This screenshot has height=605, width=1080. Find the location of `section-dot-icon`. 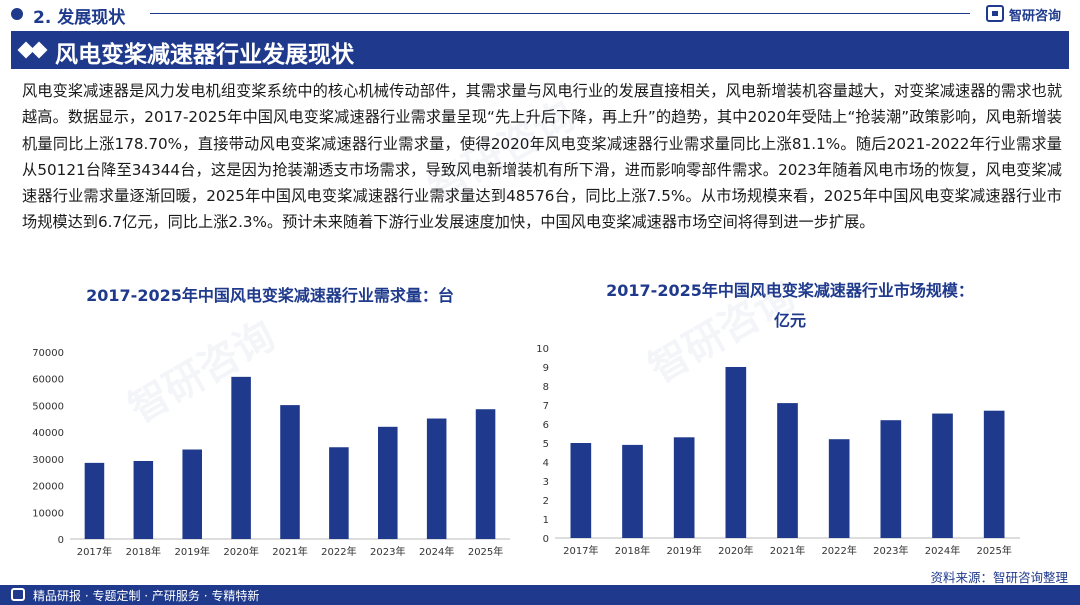

section-dot-icon is located at coordinates (17, 14).